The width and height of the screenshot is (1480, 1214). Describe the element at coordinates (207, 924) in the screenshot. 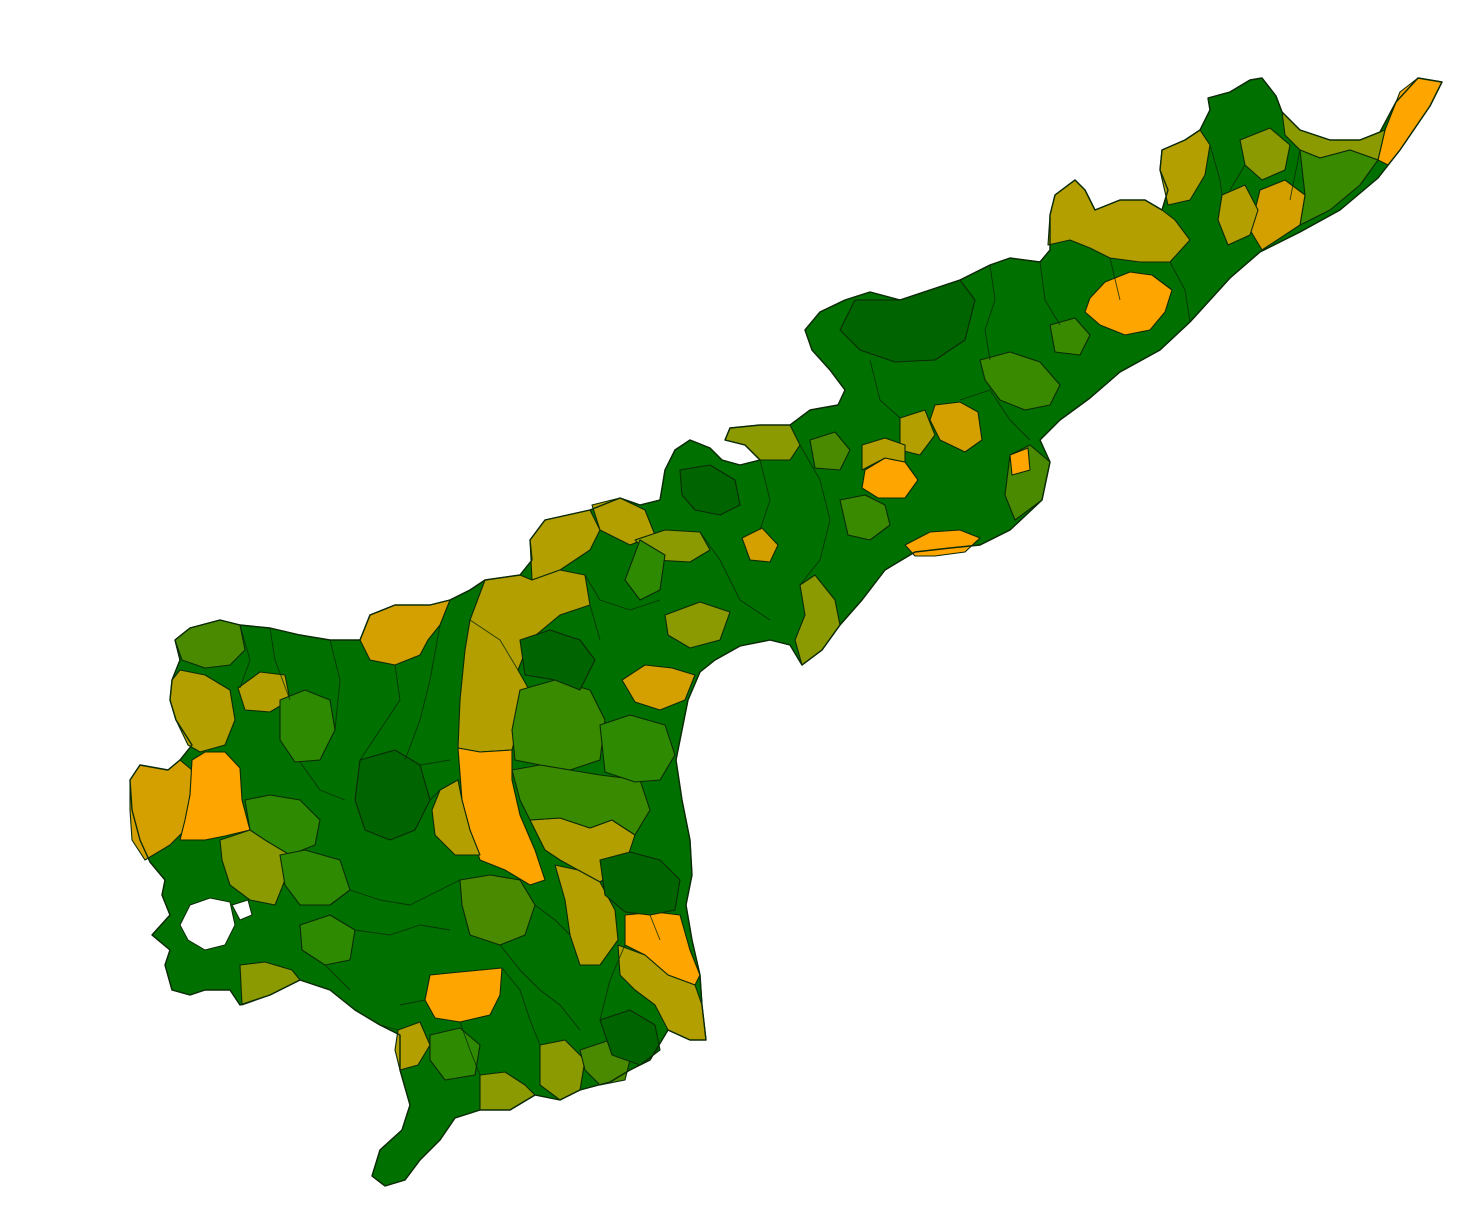

I see `enclave-hole` at that location.